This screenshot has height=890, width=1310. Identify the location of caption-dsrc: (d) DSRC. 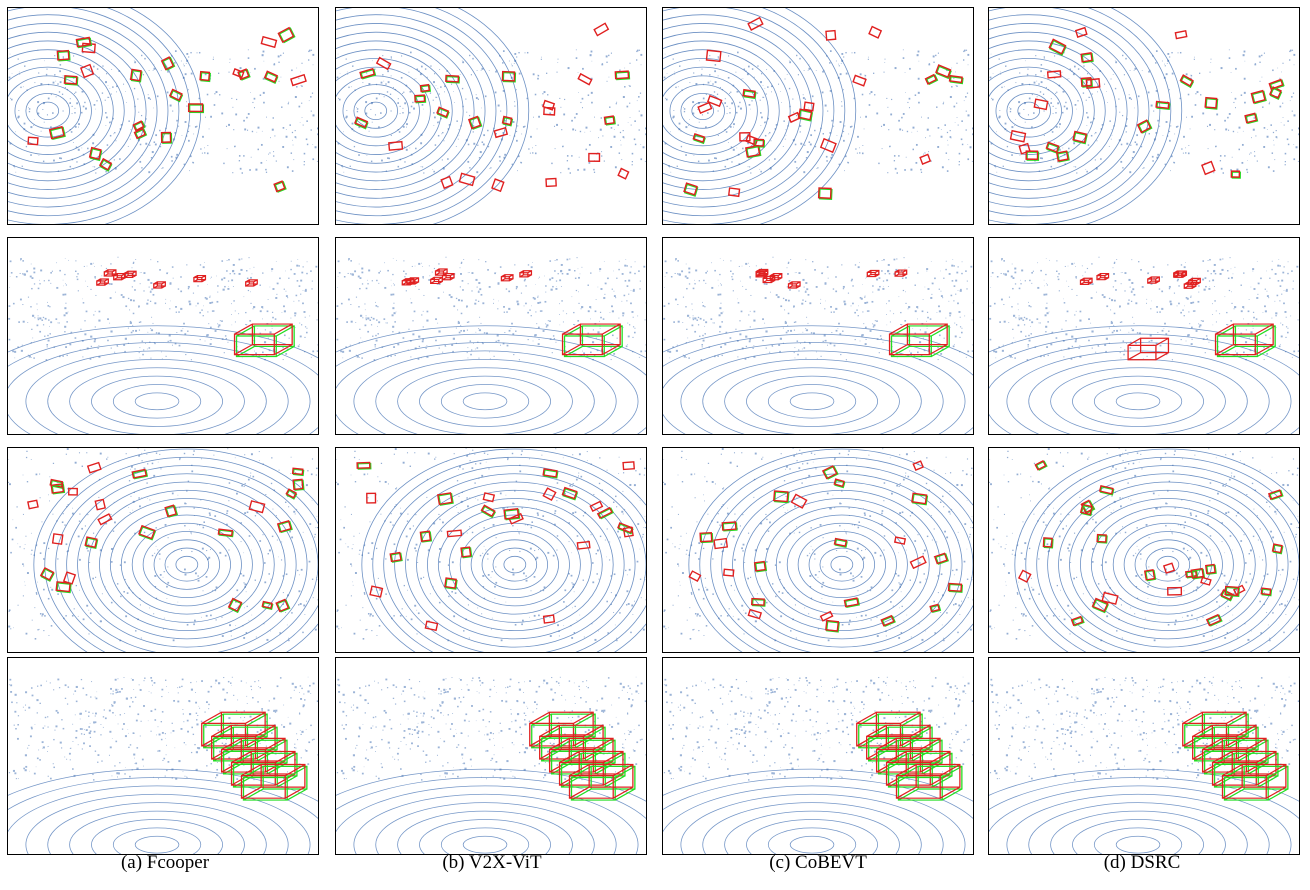
(1142, 862).